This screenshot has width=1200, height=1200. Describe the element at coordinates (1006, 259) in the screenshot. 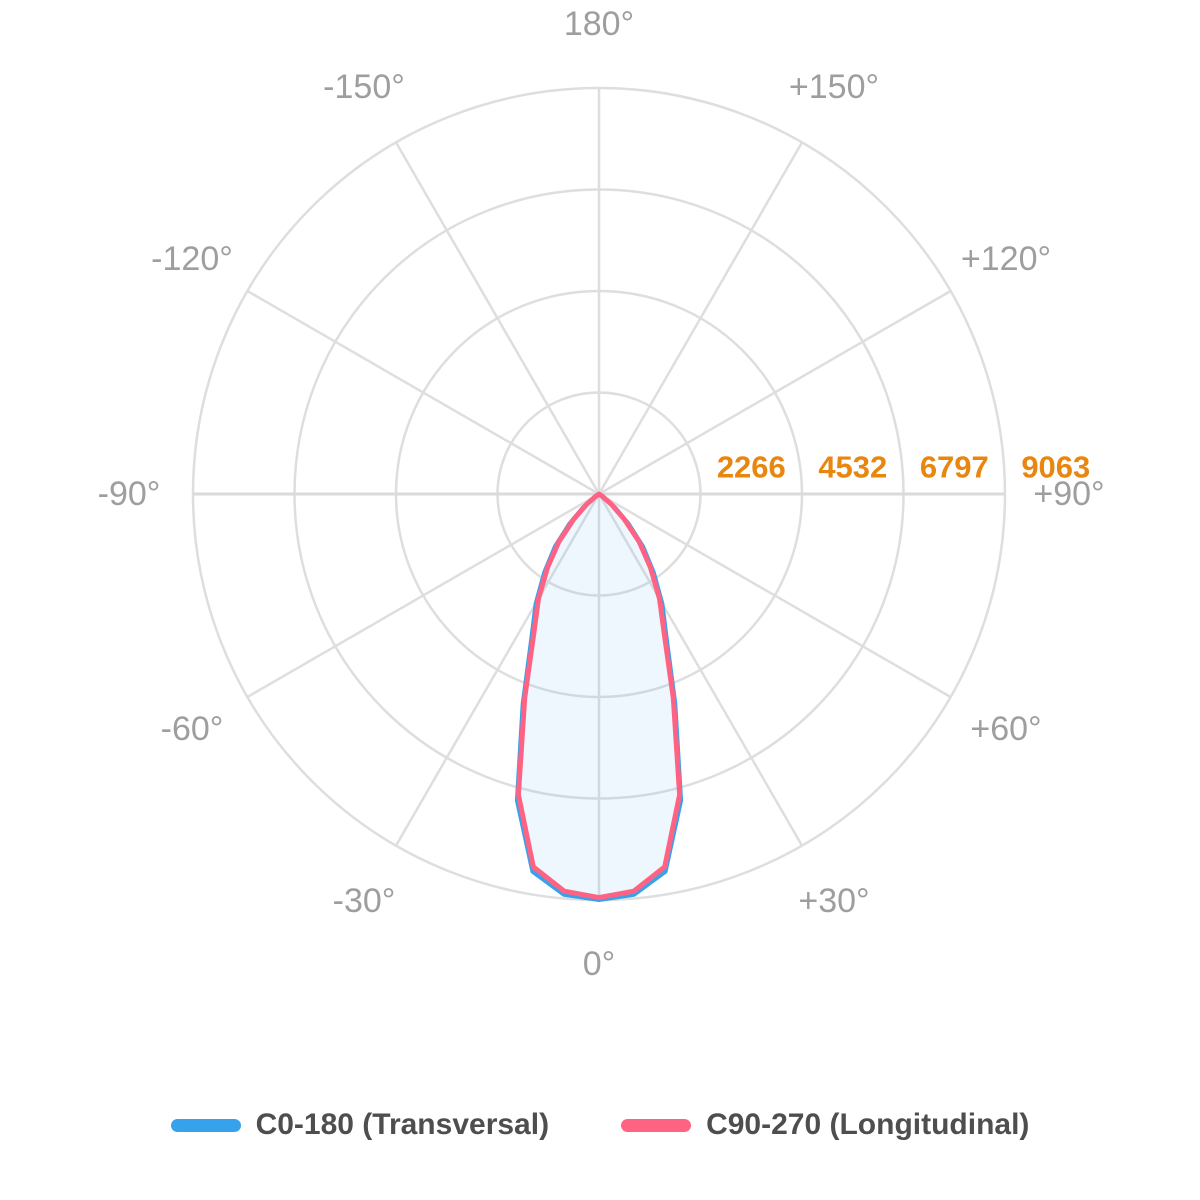

I see `angle-label-120: +120°` at that location.